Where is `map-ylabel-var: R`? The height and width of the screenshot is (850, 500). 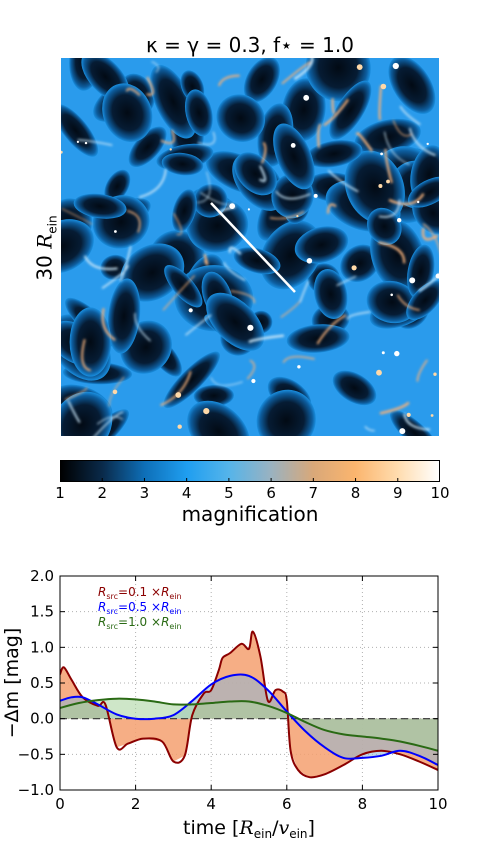
map-ylabel-var: R is located at coordinates (44, 241).